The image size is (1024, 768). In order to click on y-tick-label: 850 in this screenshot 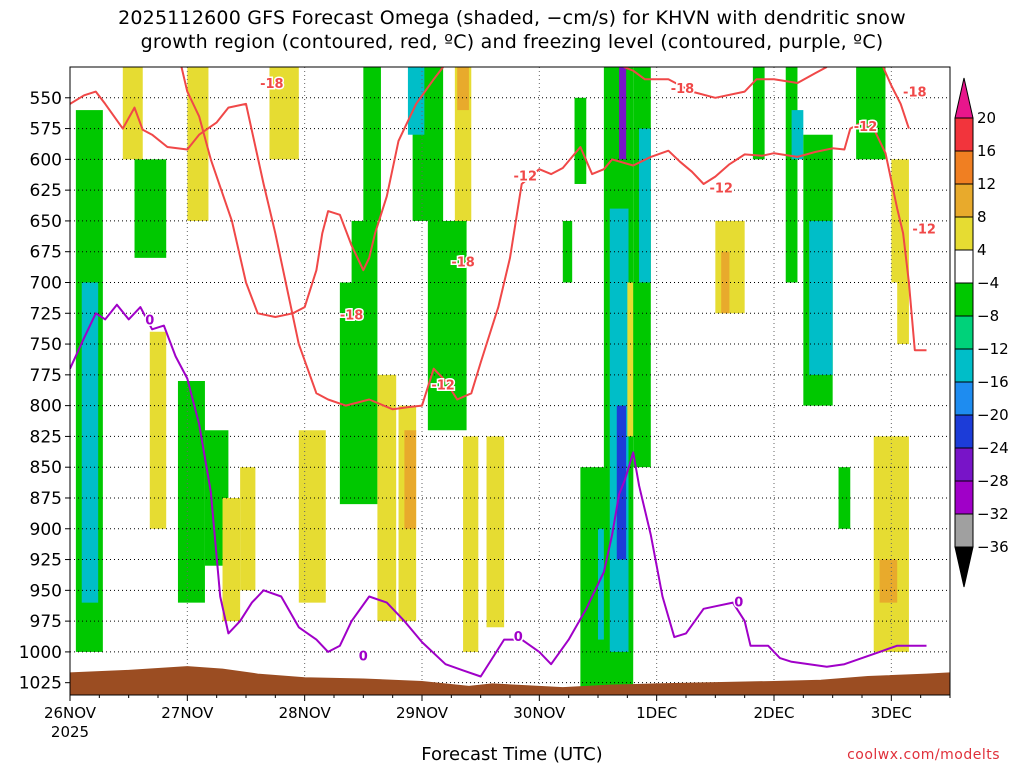, I will do `click(46, 468)`.